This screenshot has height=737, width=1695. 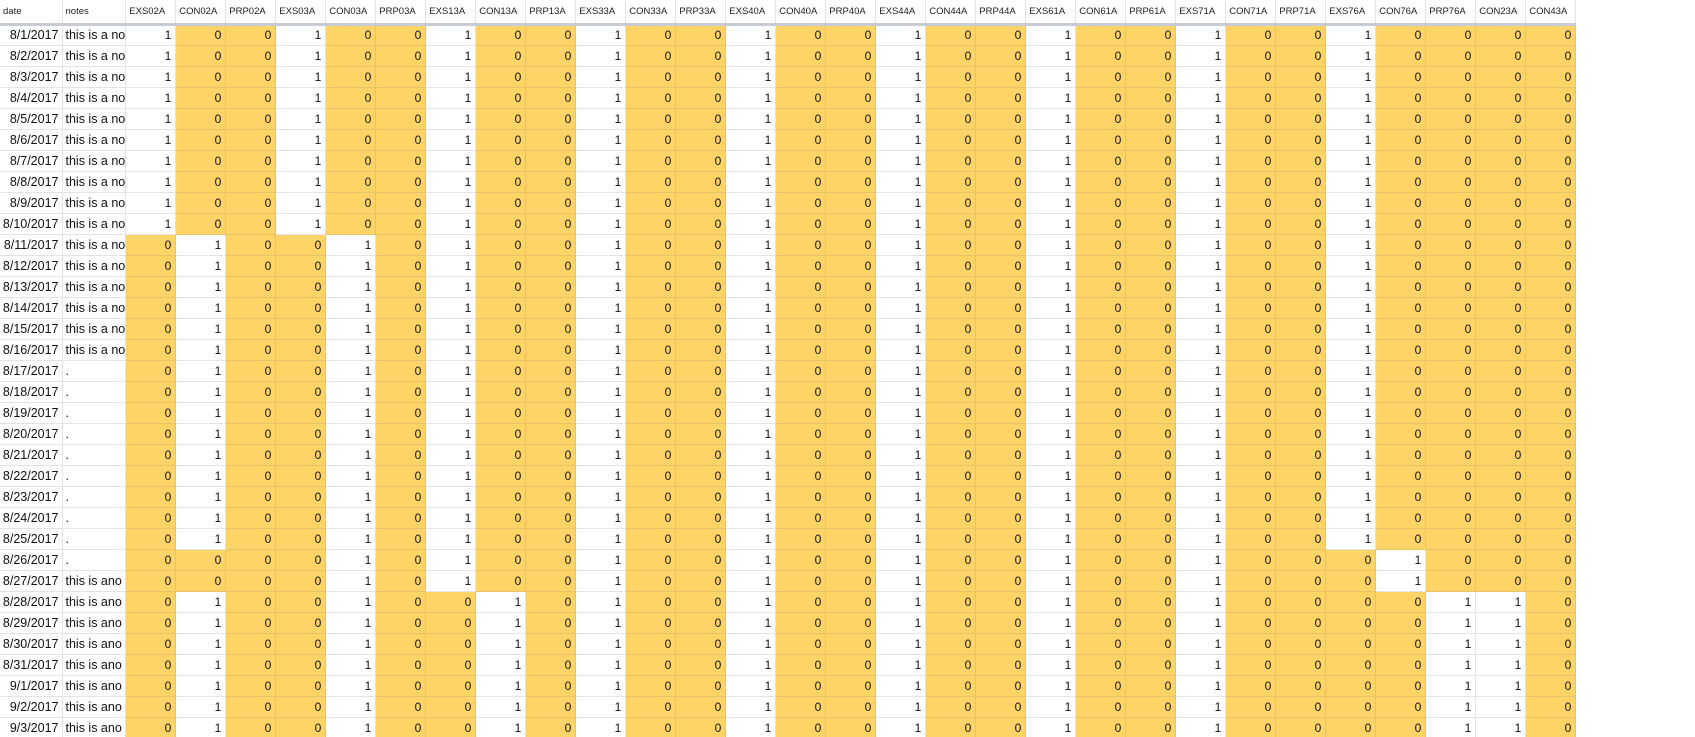 What do you see at coordinates (701, 13) in the screenshot?
I see `column-header-prp33a: PRP33A` at bounding box center [701, 13].